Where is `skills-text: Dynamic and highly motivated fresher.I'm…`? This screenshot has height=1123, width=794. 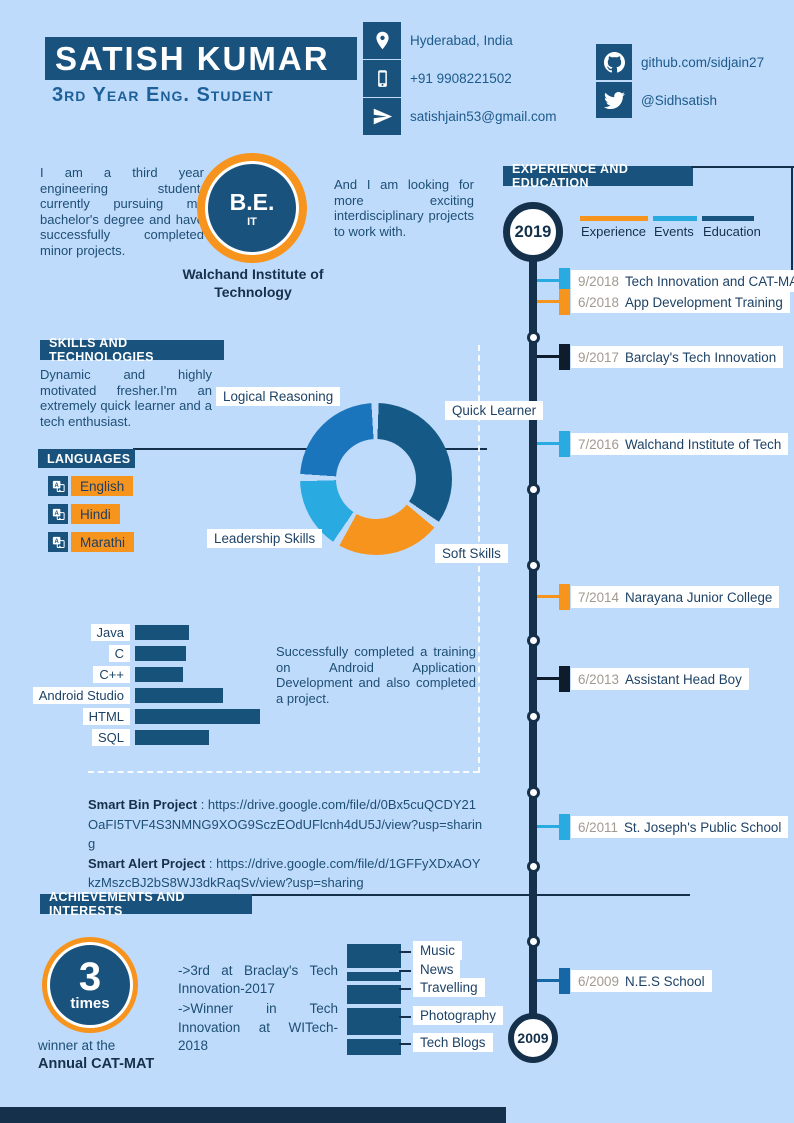
skills-text: Dynamic and highly motivated fresher.I'm… is located at coordinates (126, 398).